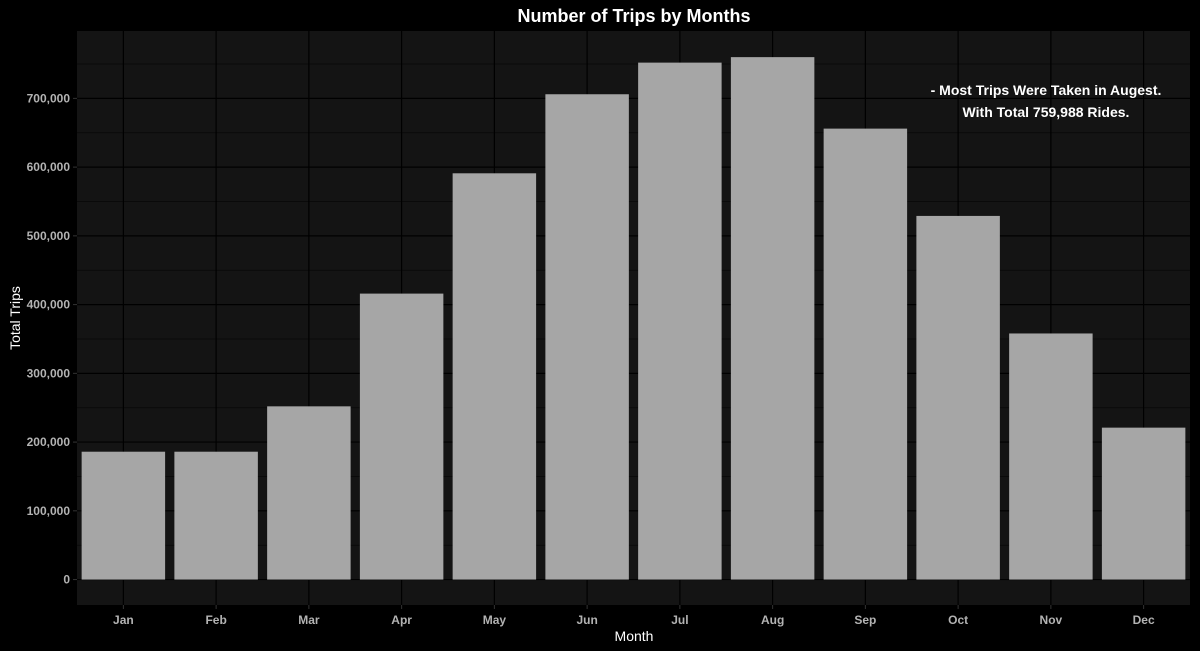 The width and height of the screenshot is (1200, 651). I want to click on y-tick-label: 0, so click(66, 580).